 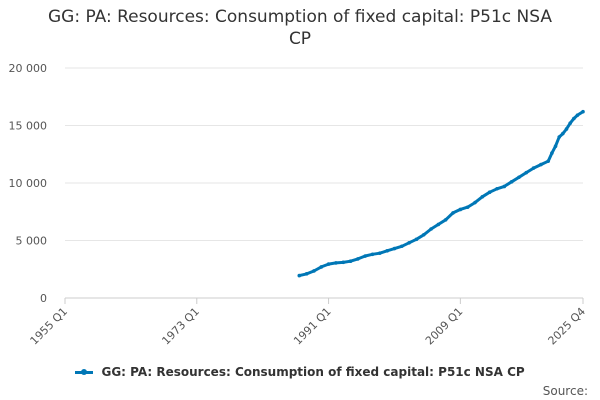 What do you see at coordinates (300, 39) in the screenshot?
I see `chart-title-line-2: CP` at bounding box center [300, 39].